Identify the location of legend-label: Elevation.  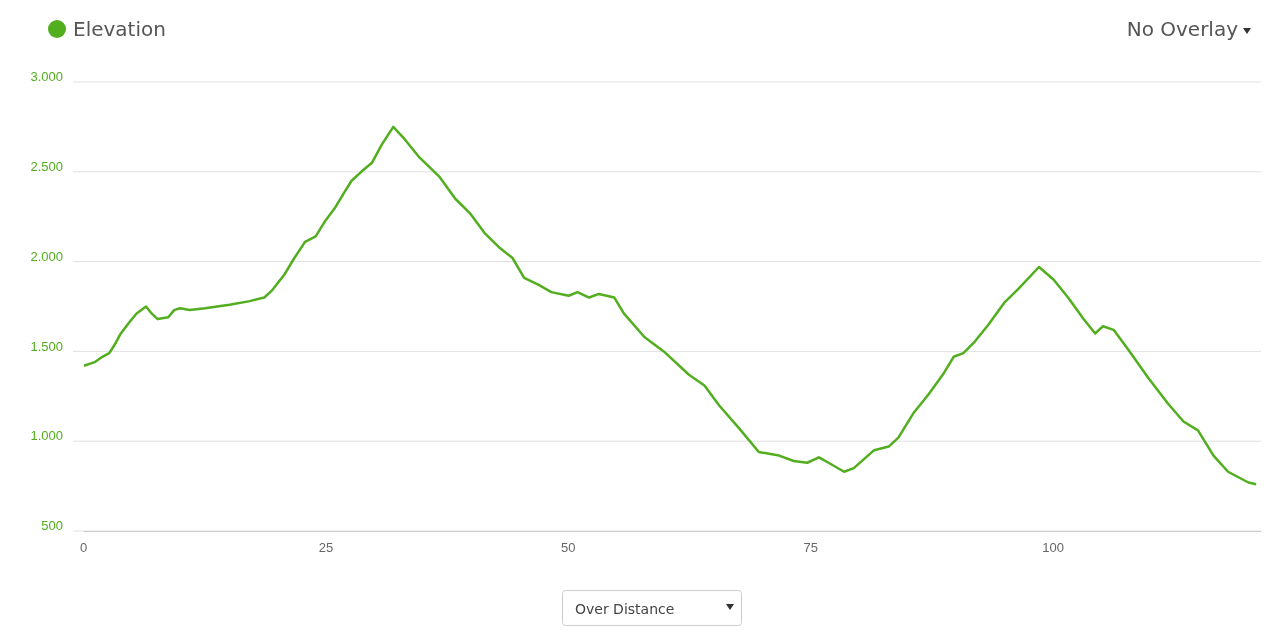
(119, 29).